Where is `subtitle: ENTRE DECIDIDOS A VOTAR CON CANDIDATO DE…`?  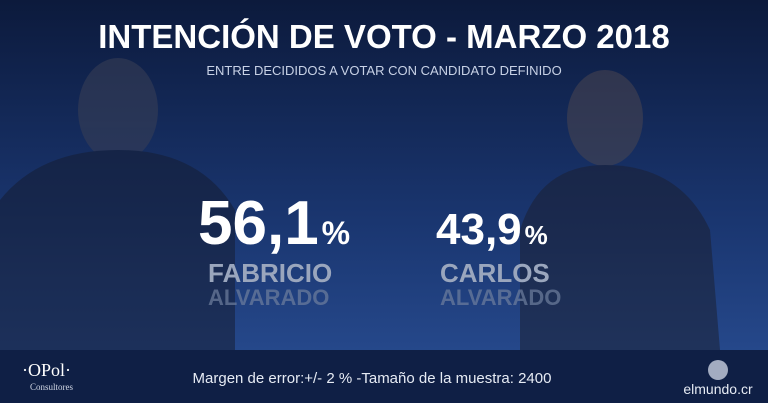 subtitle: ENTRE DECIDIDOS A VOTAR CON CANDIDATO DE… is located at coordinates (383, 70).